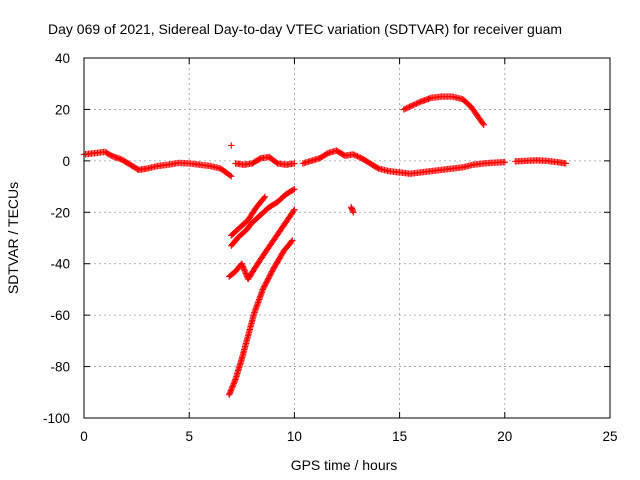 This screenshot has height=480, width=640. What do you see at coordinates (60, 212) in the screenshot?
I see `y-tick-label: -20` at bounding box center [60, 212].